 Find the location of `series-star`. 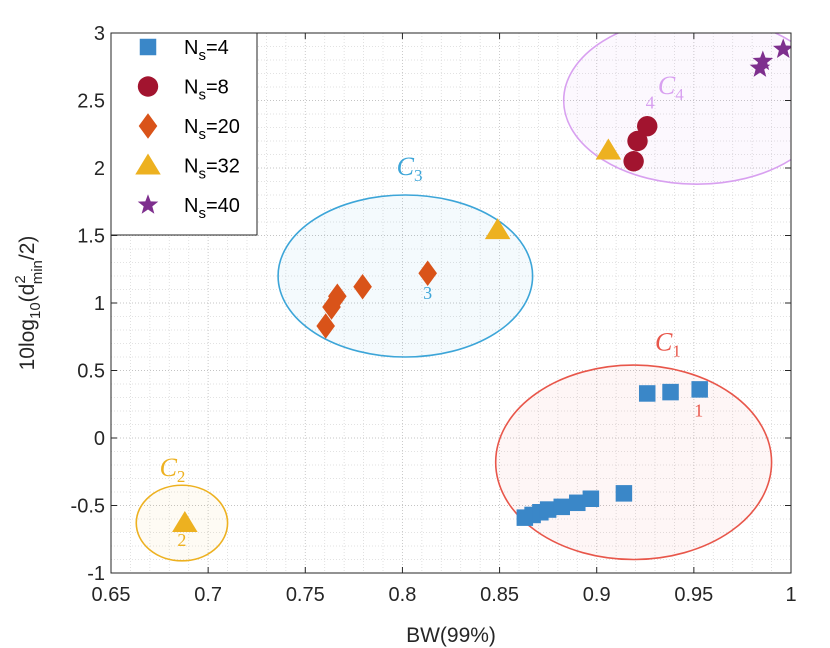

series-star is located at coordinates (770, 57).